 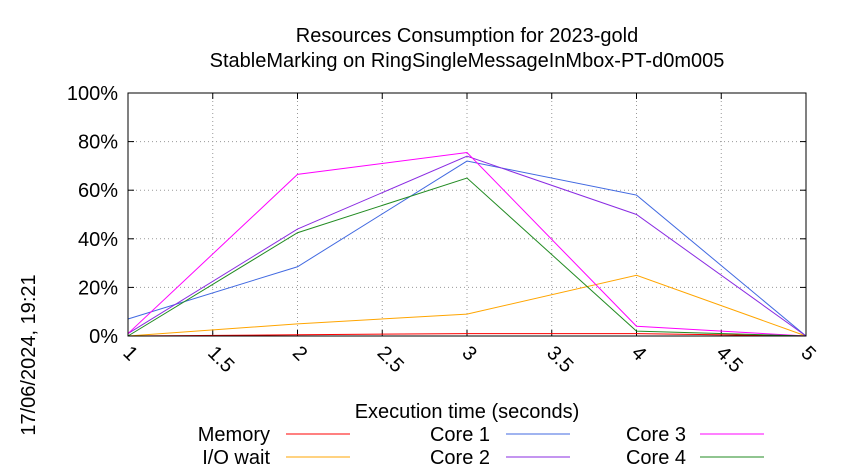 What do you see at coordinates (656, 435) in the screenshot?
I see `legend-label-core-3: Core 3` at bounding box center [656, 435].